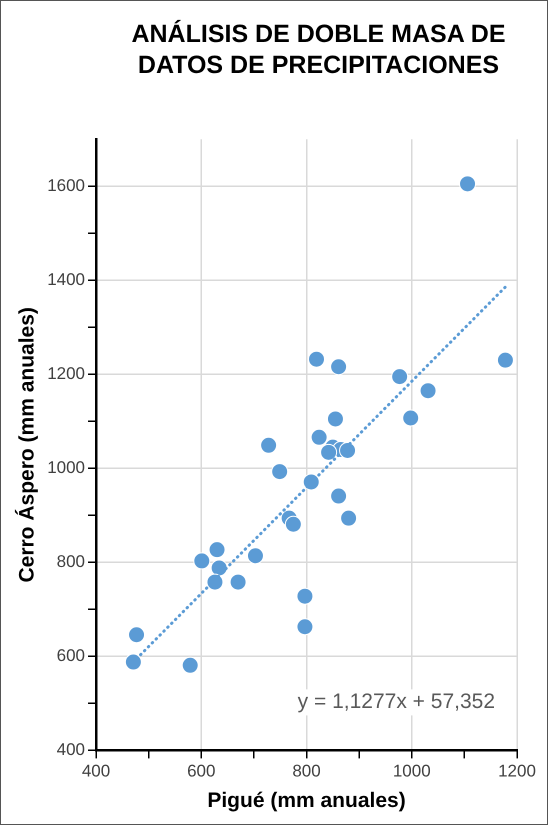 This screenshot has width=548, height=825. Describe the element at coordinates (66, 185) in the screenshot. I see `y-tick-label: 1600` at that location.